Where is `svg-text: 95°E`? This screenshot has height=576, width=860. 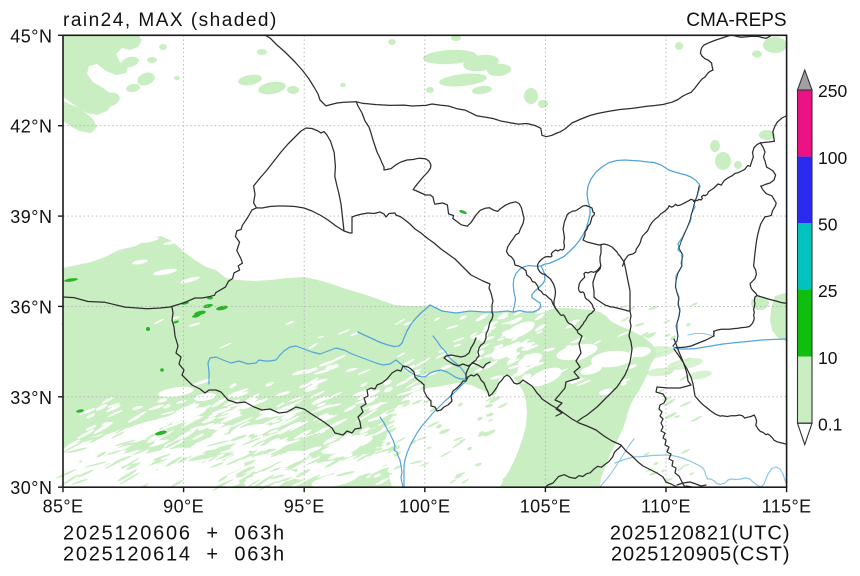 svg-text: 95°E is located at coordinates (304, 506).